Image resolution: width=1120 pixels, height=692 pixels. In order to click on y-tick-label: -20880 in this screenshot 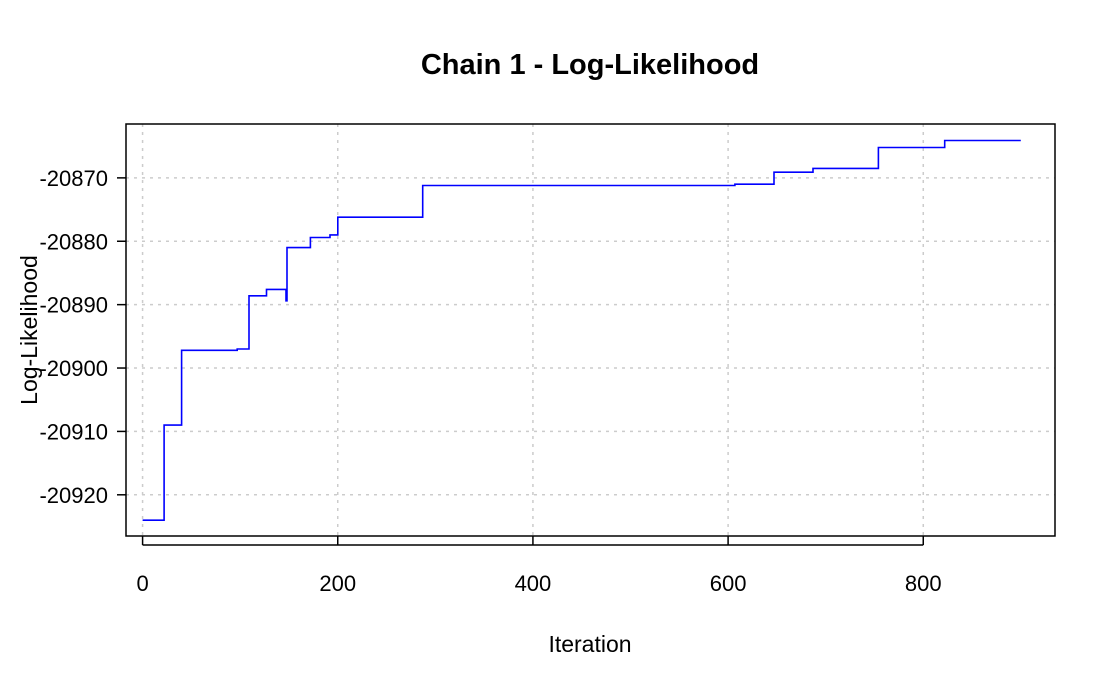, I will do `click(73, 241)`.